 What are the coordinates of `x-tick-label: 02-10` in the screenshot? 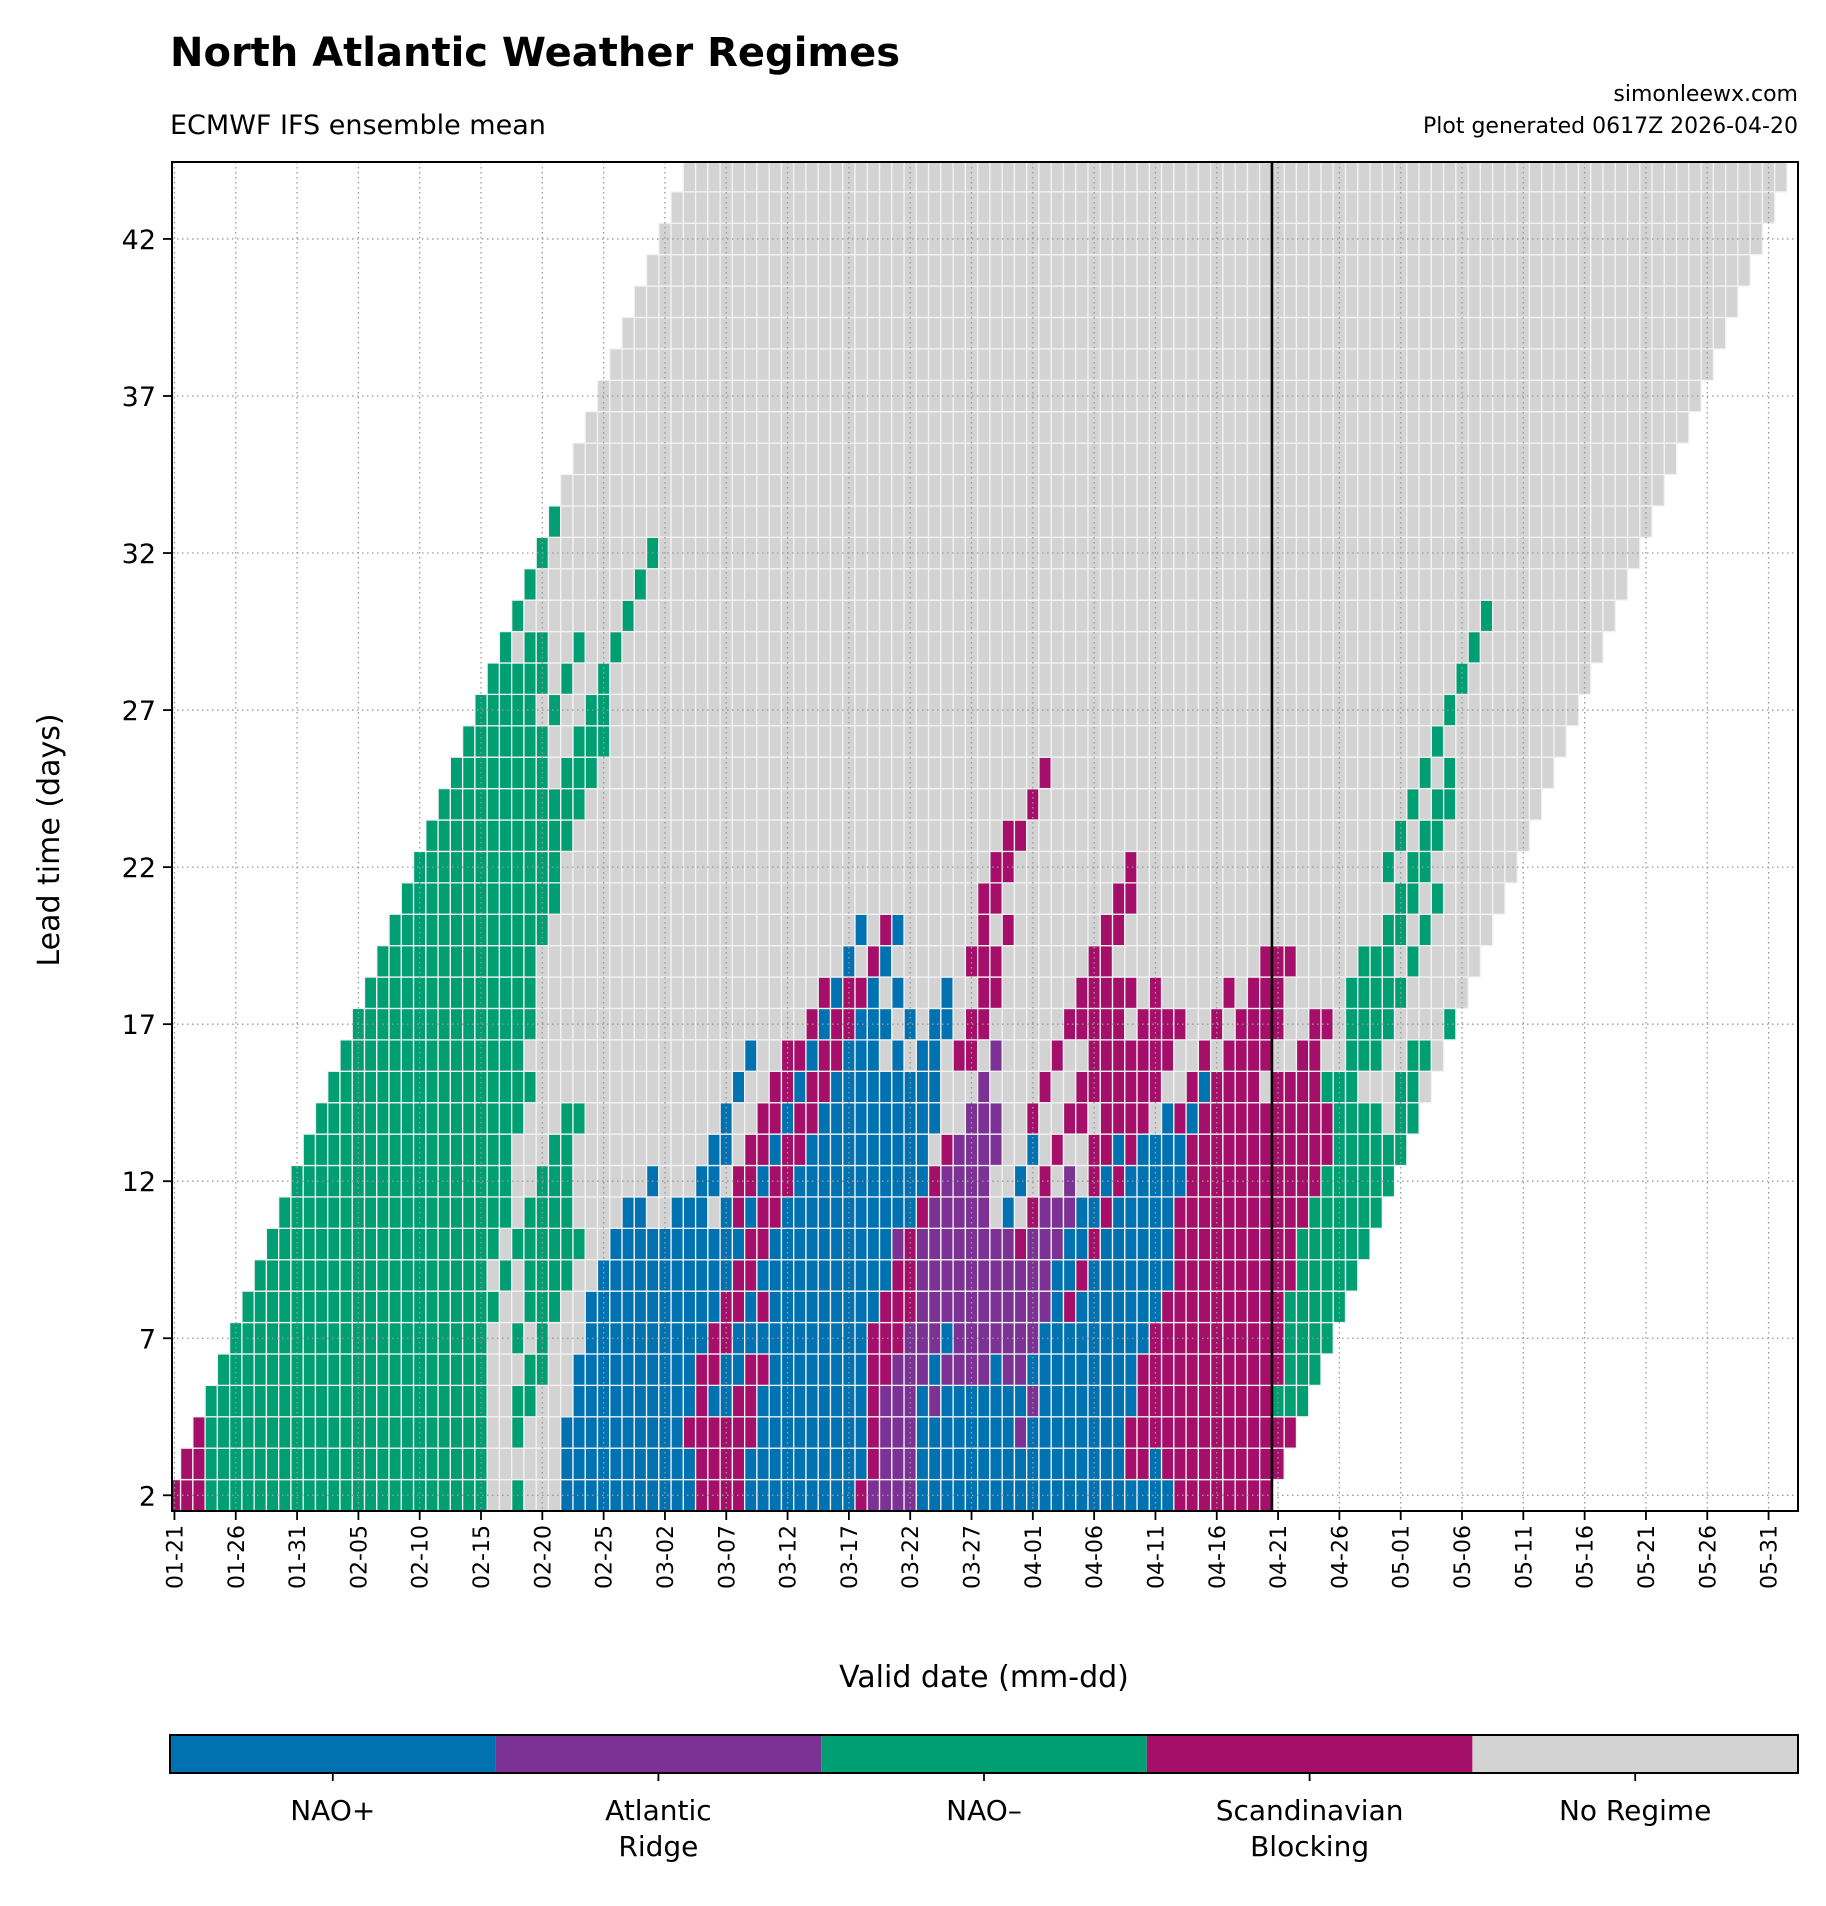 It's located at (421, 1557).